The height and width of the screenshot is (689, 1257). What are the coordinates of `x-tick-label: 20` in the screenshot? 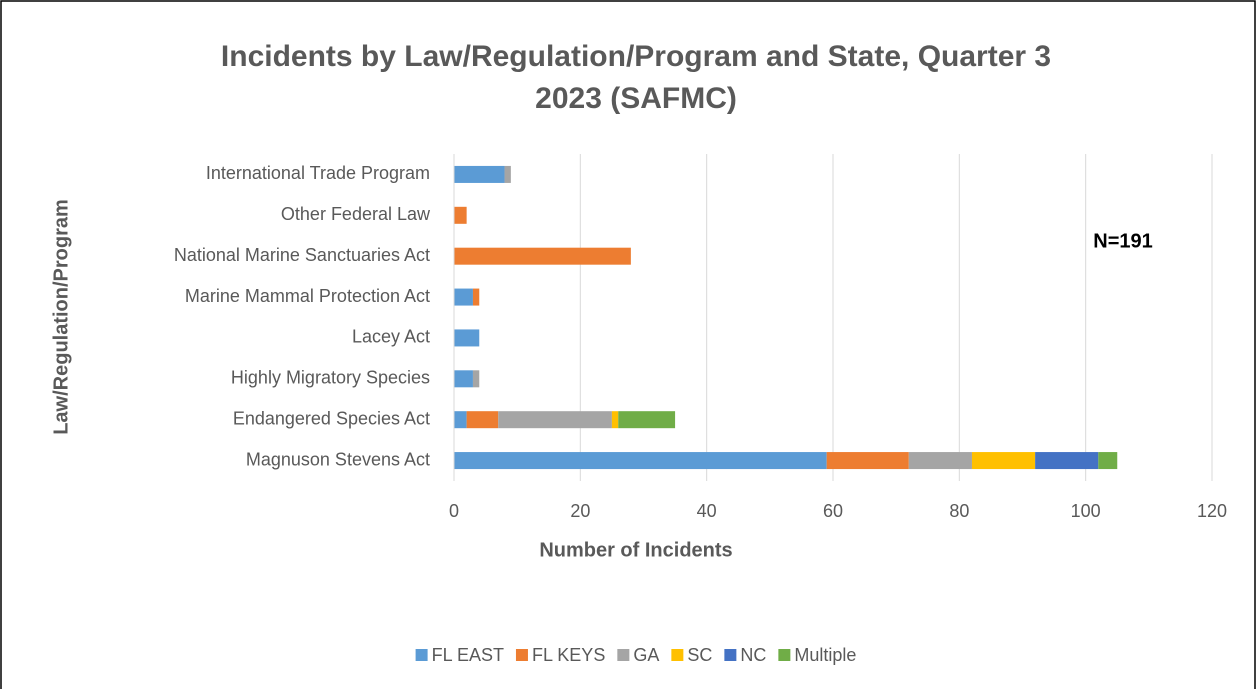 It's located at (580, 511).